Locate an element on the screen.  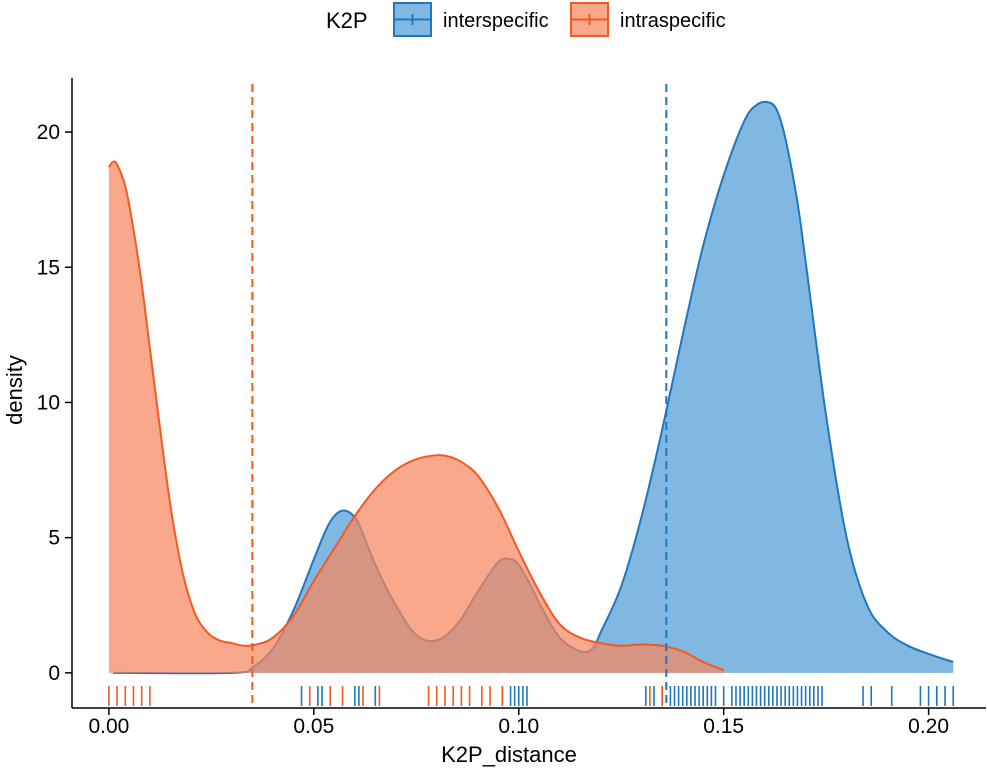
legend-title: K2P is located at coordinates (347, 20).